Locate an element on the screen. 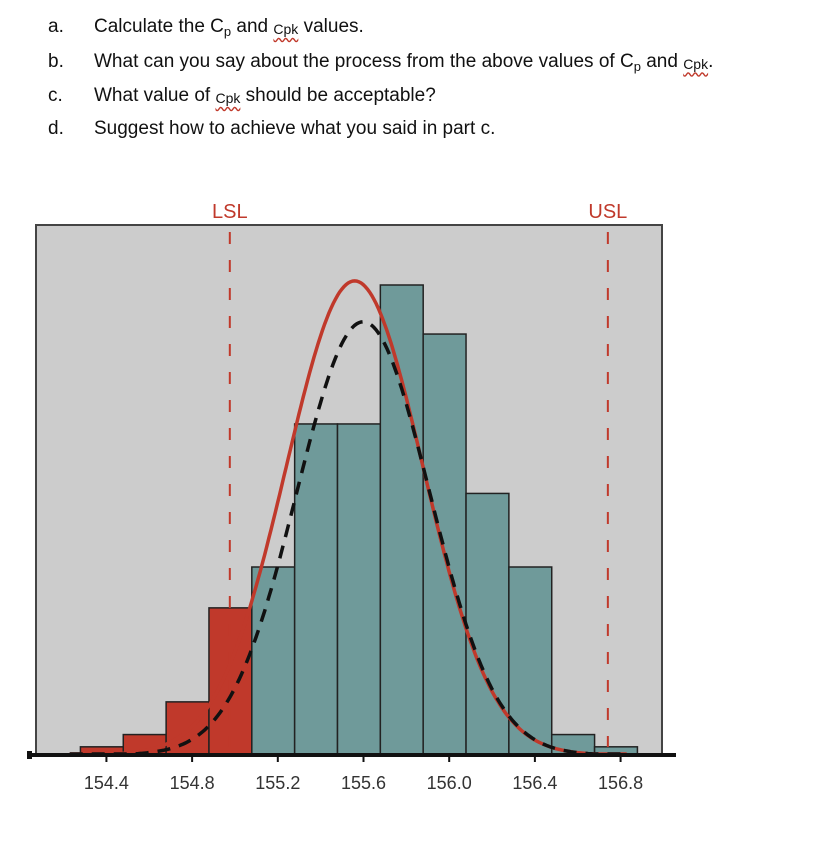  x-tick-label: 156.8 is located at coordinates (620, 783).